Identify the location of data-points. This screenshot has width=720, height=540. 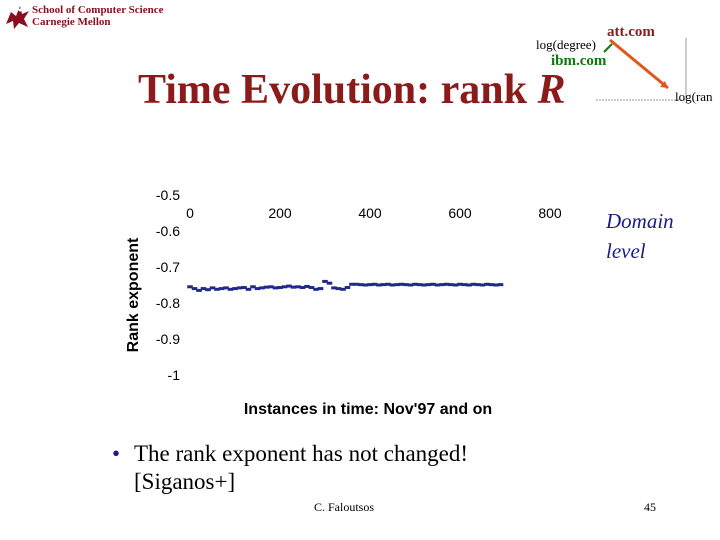
(345, 285).